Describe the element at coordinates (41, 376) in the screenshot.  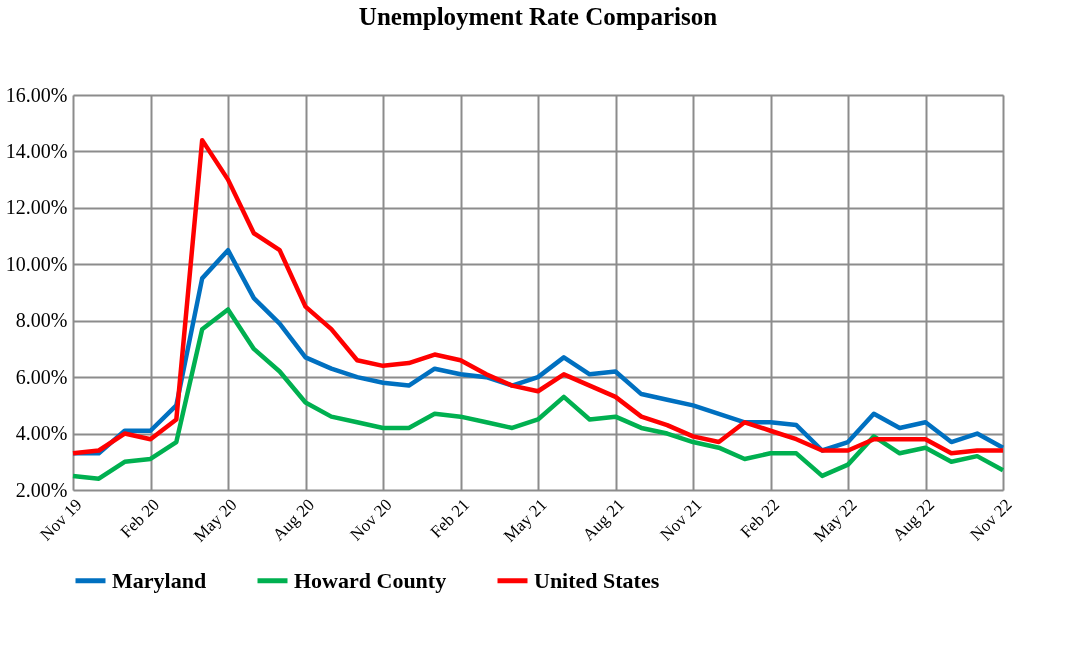
I see `y-tick-label: 6.00%` at that location.